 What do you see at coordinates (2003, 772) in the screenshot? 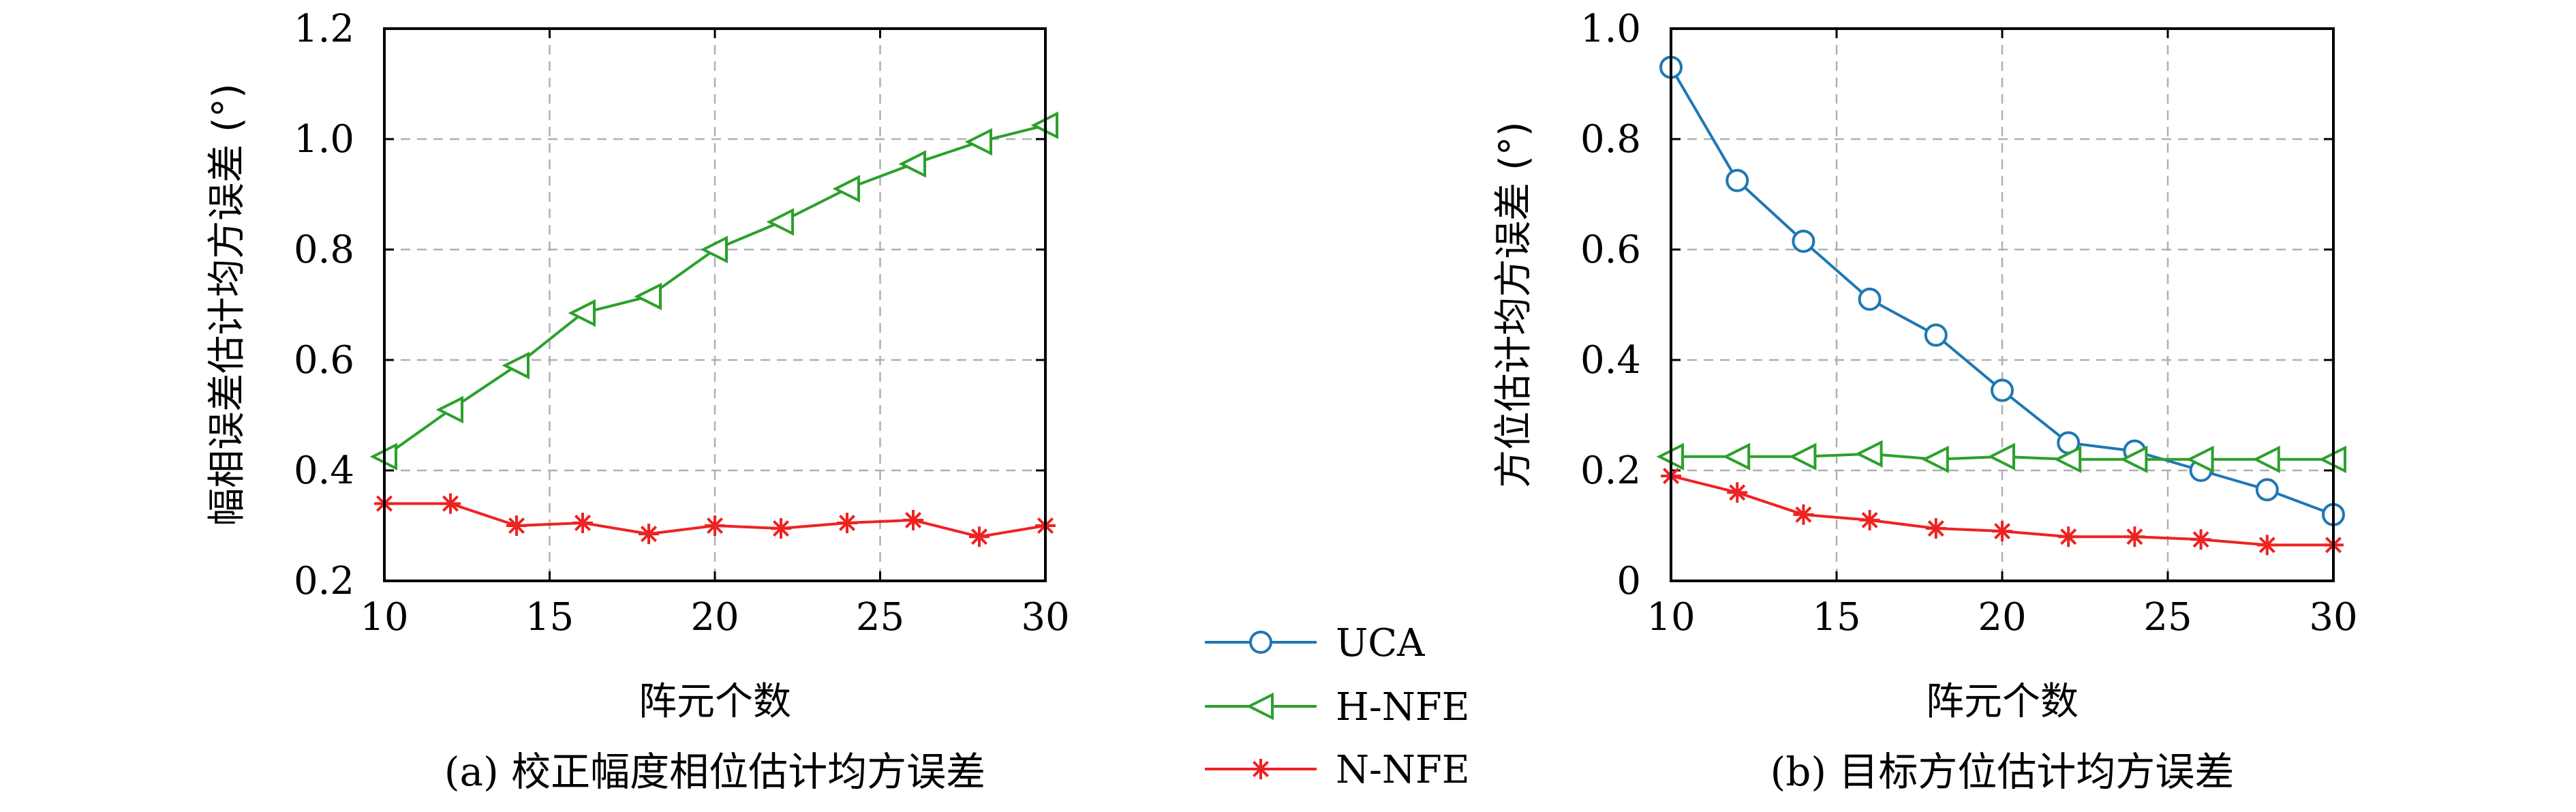
I see `panel-caption: (b) 目标方位估计均方误差` at bounding box center [2003, 772].